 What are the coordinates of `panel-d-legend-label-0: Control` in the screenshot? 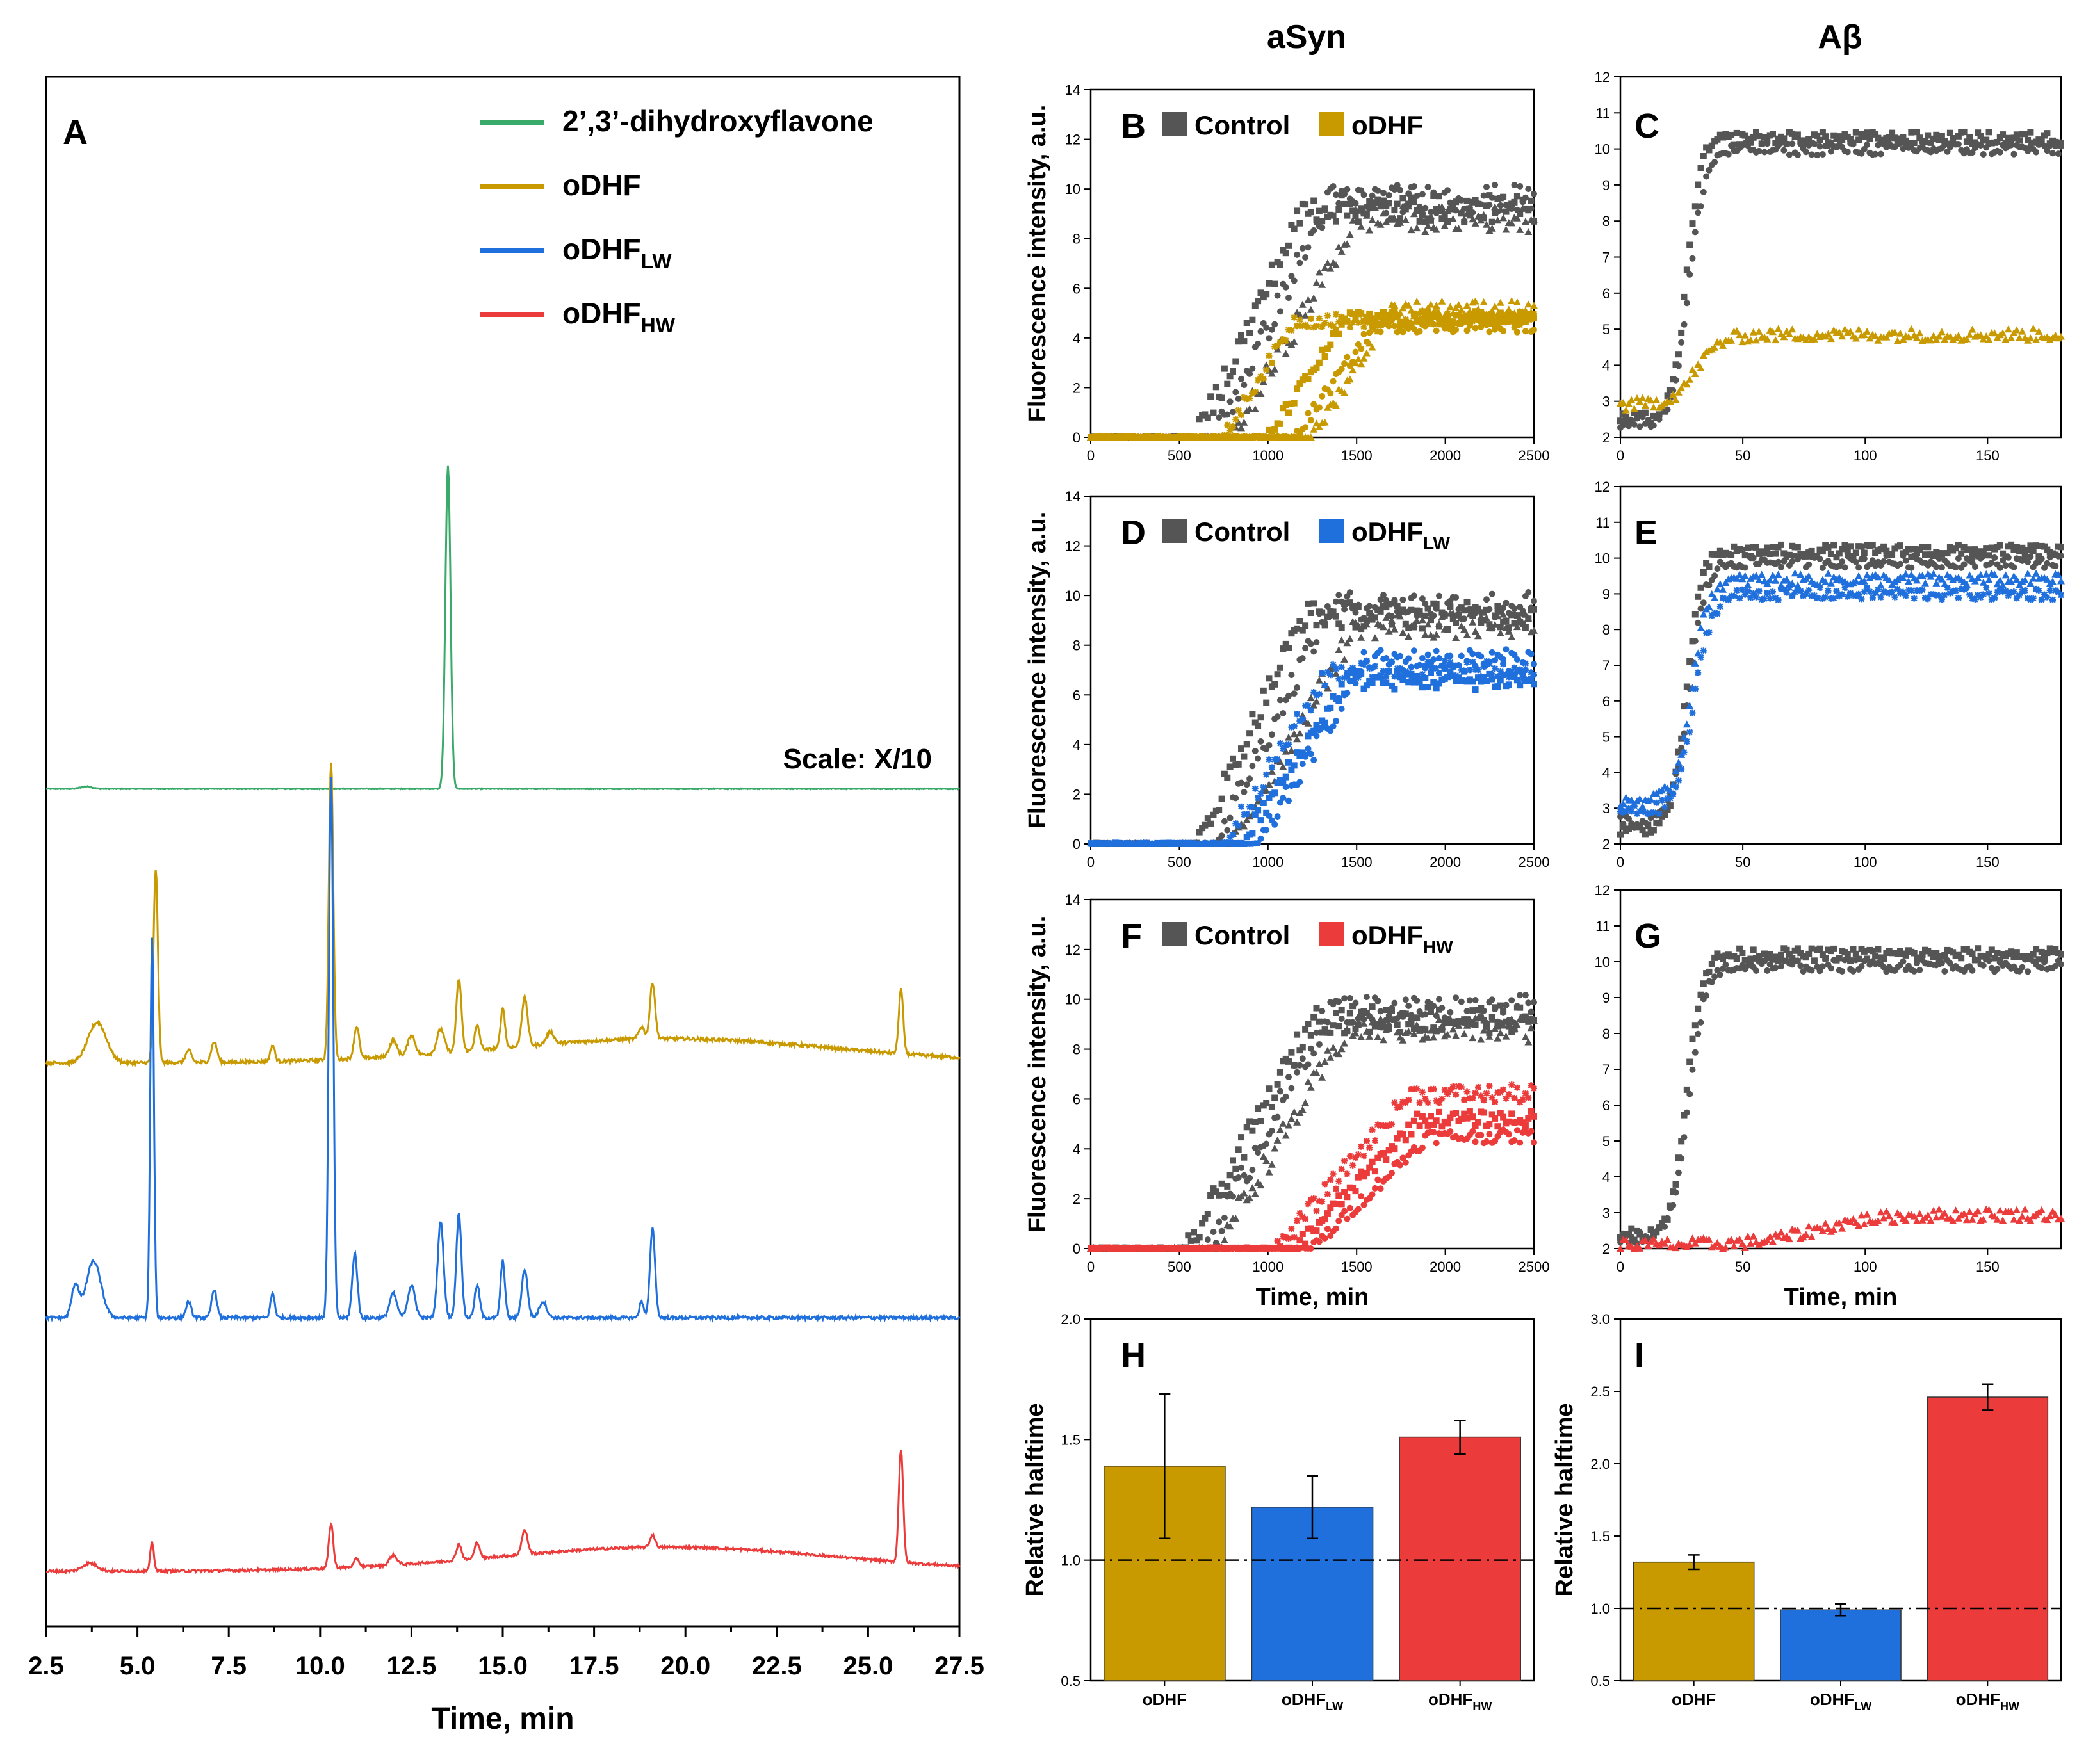 It's located at (1242, 532).